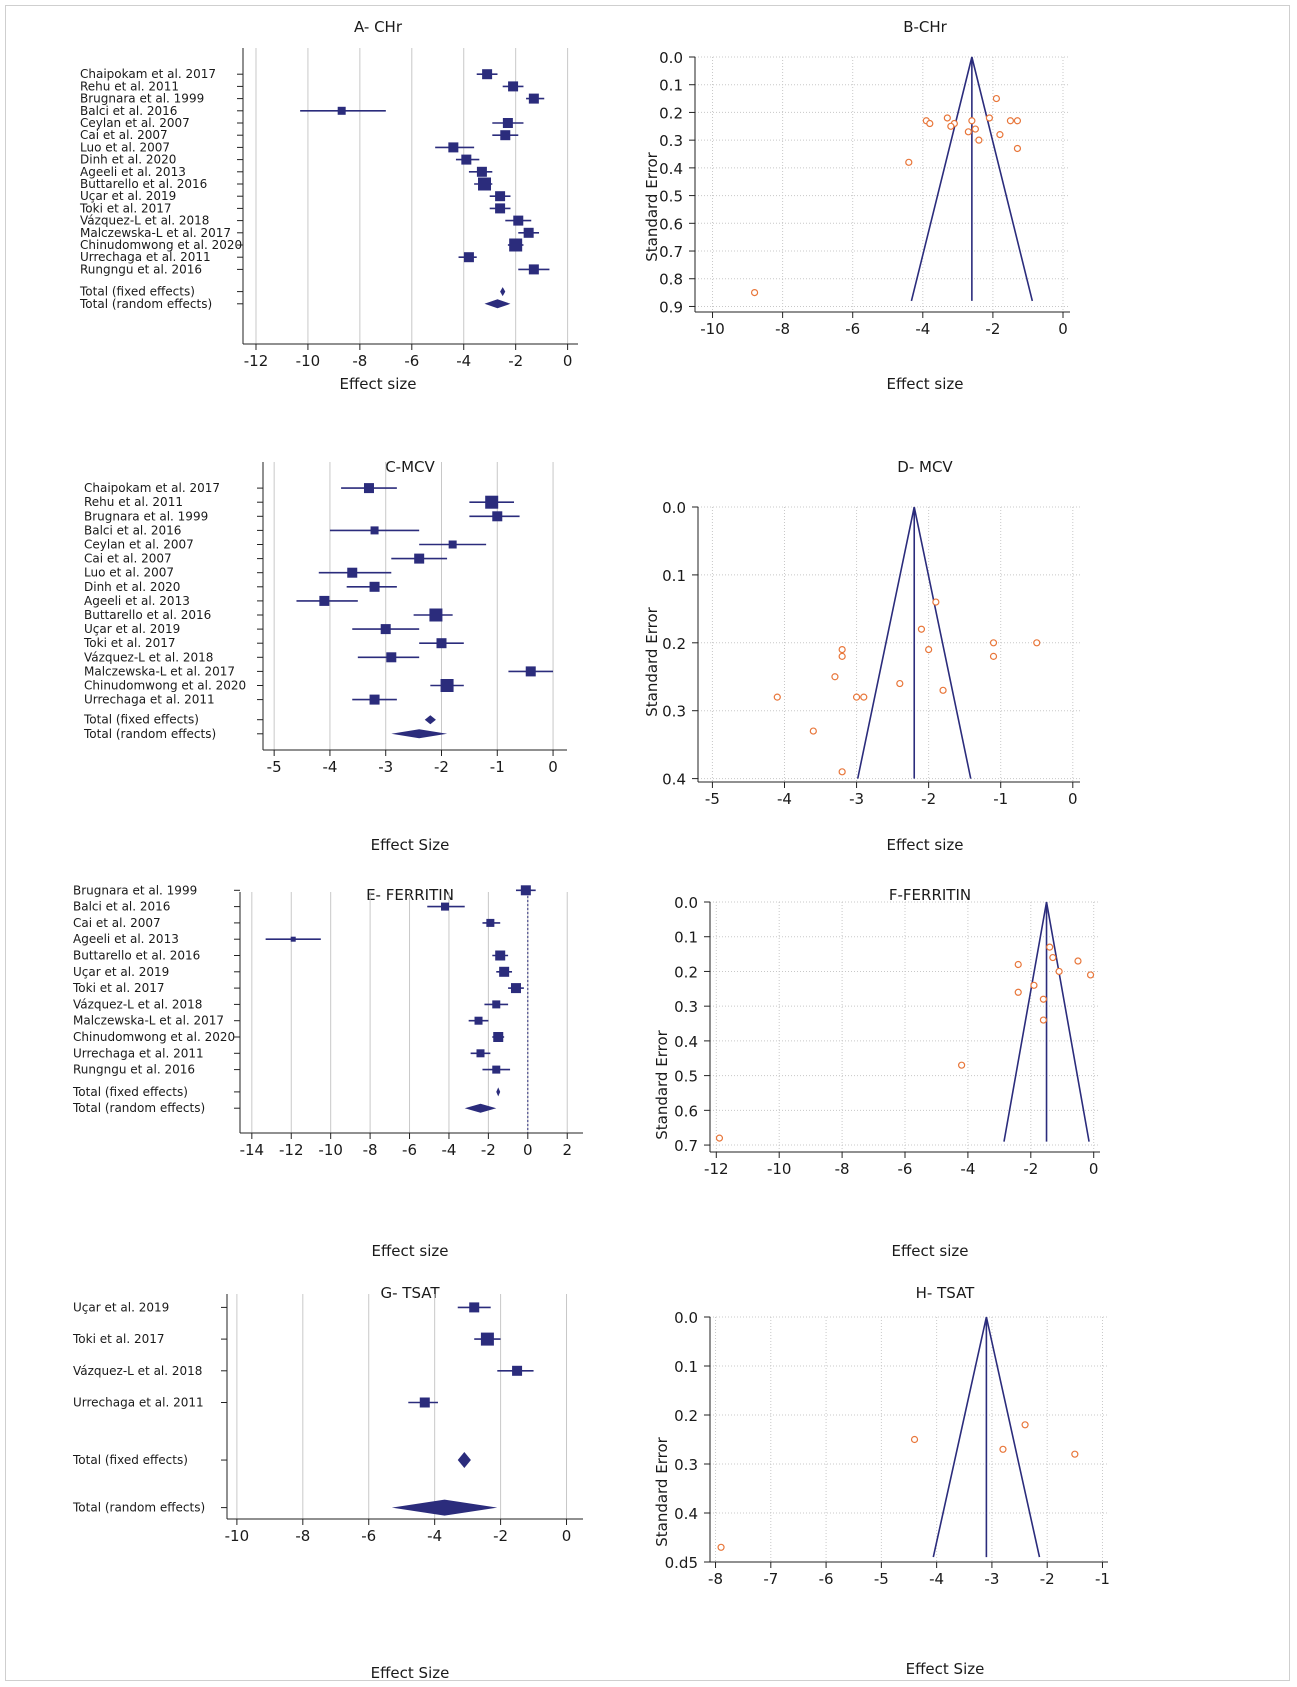 The height and width of the screenshot is (1687, 1297). I want to click on study-label: Chinudomwong et al. 2020, so click(154, 1037).